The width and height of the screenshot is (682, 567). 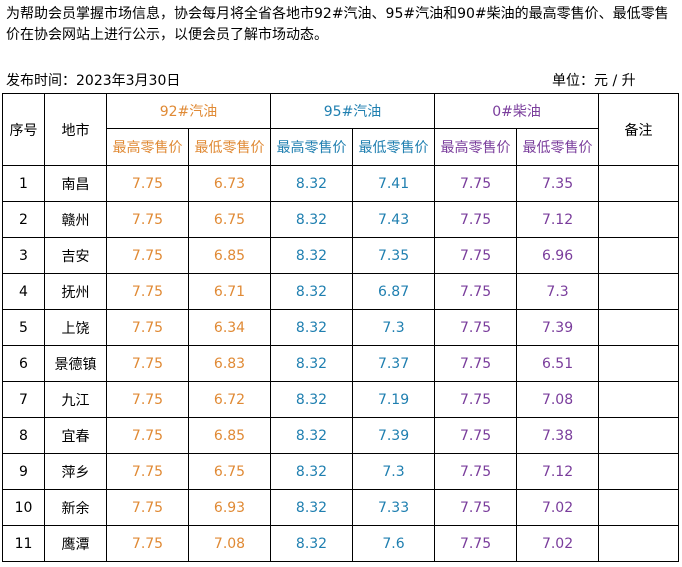 I want to click on table-row: 3 吉安 7.75 6.85 8.32 7.35 7.75 6.96, so click(x=341, y=255).